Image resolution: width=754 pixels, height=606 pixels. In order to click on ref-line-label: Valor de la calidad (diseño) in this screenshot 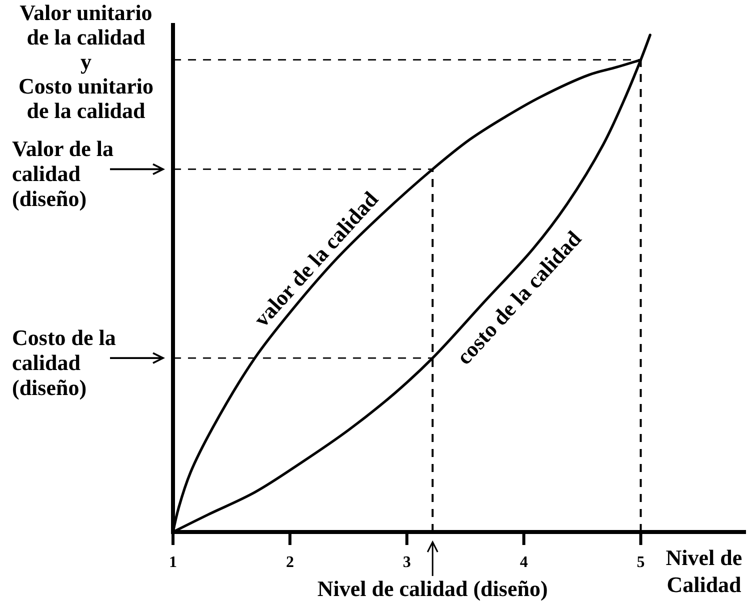, I will do `click(63, 174)`.